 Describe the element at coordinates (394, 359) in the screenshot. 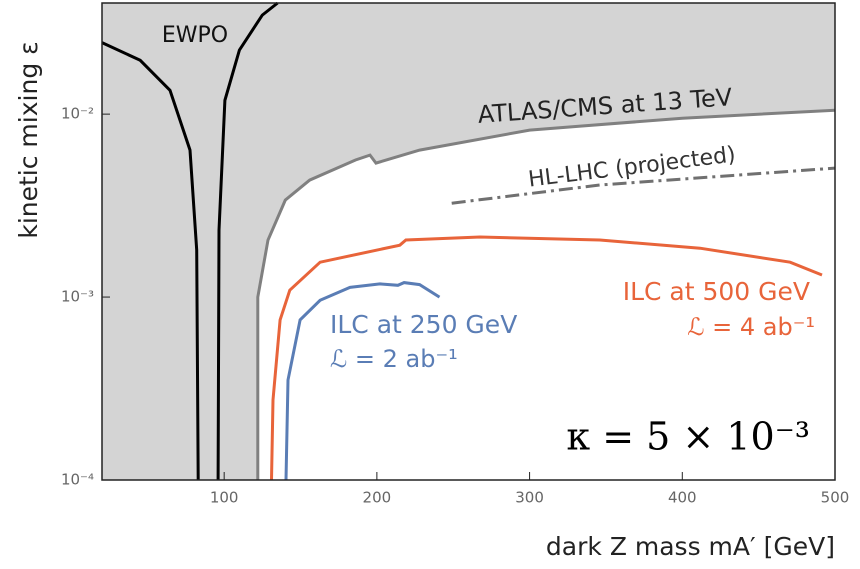

I see `annotation: ℒ = 2 ab⁻¹` at that location.